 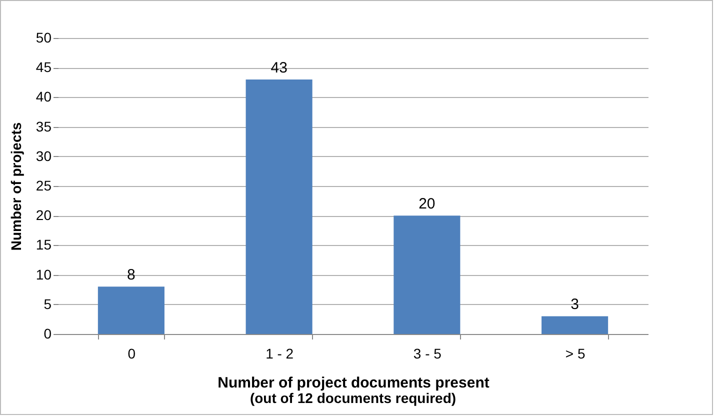 I want to click on y-tick-label: 35, so click(x=44, y=126).